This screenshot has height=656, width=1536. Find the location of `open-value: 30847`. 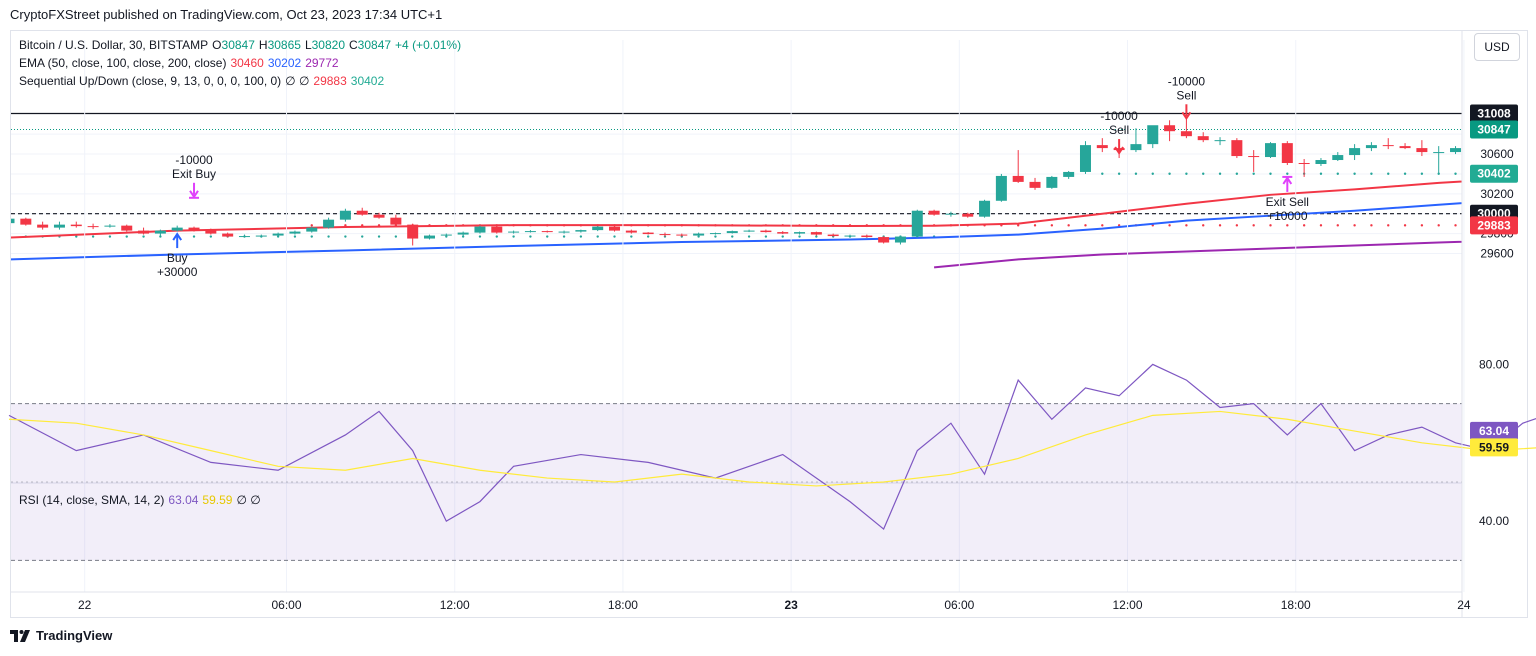

open-value: 30847 is located at coordinates (238, 45).